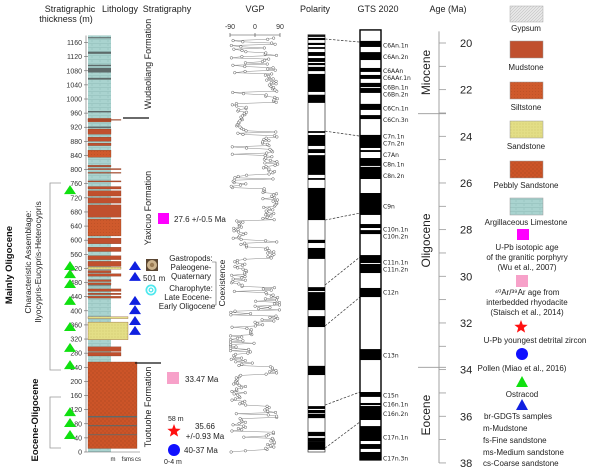 The height and width of the screenshot is (473, 600). What do you see at coordinates (38, 261) in the screenshot?
I see `assemblage-label-line2: Ilyocypris-Eucypris-Heterocypris` at bounding box center [38, 261].